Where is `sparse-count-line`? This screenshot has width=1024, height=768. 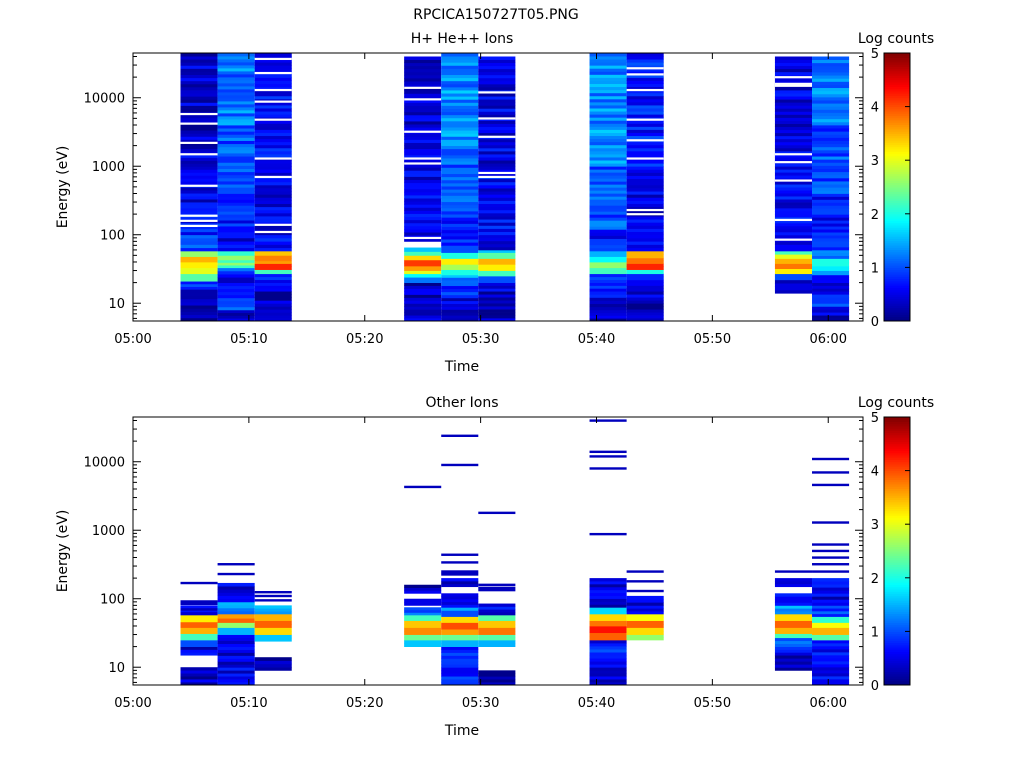 sparse-count-line is located at coordinates (497, 585).